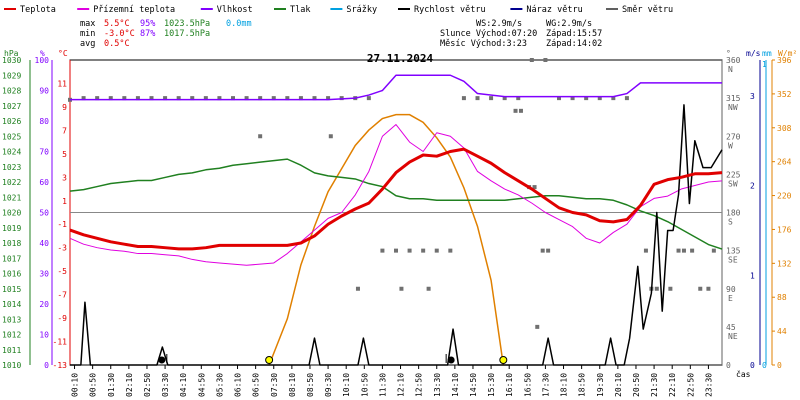 Image resolution: width=800 pixels, height=400 pixels. I want to click on stat-max-temp: 5.5°C, so click(117, 24).